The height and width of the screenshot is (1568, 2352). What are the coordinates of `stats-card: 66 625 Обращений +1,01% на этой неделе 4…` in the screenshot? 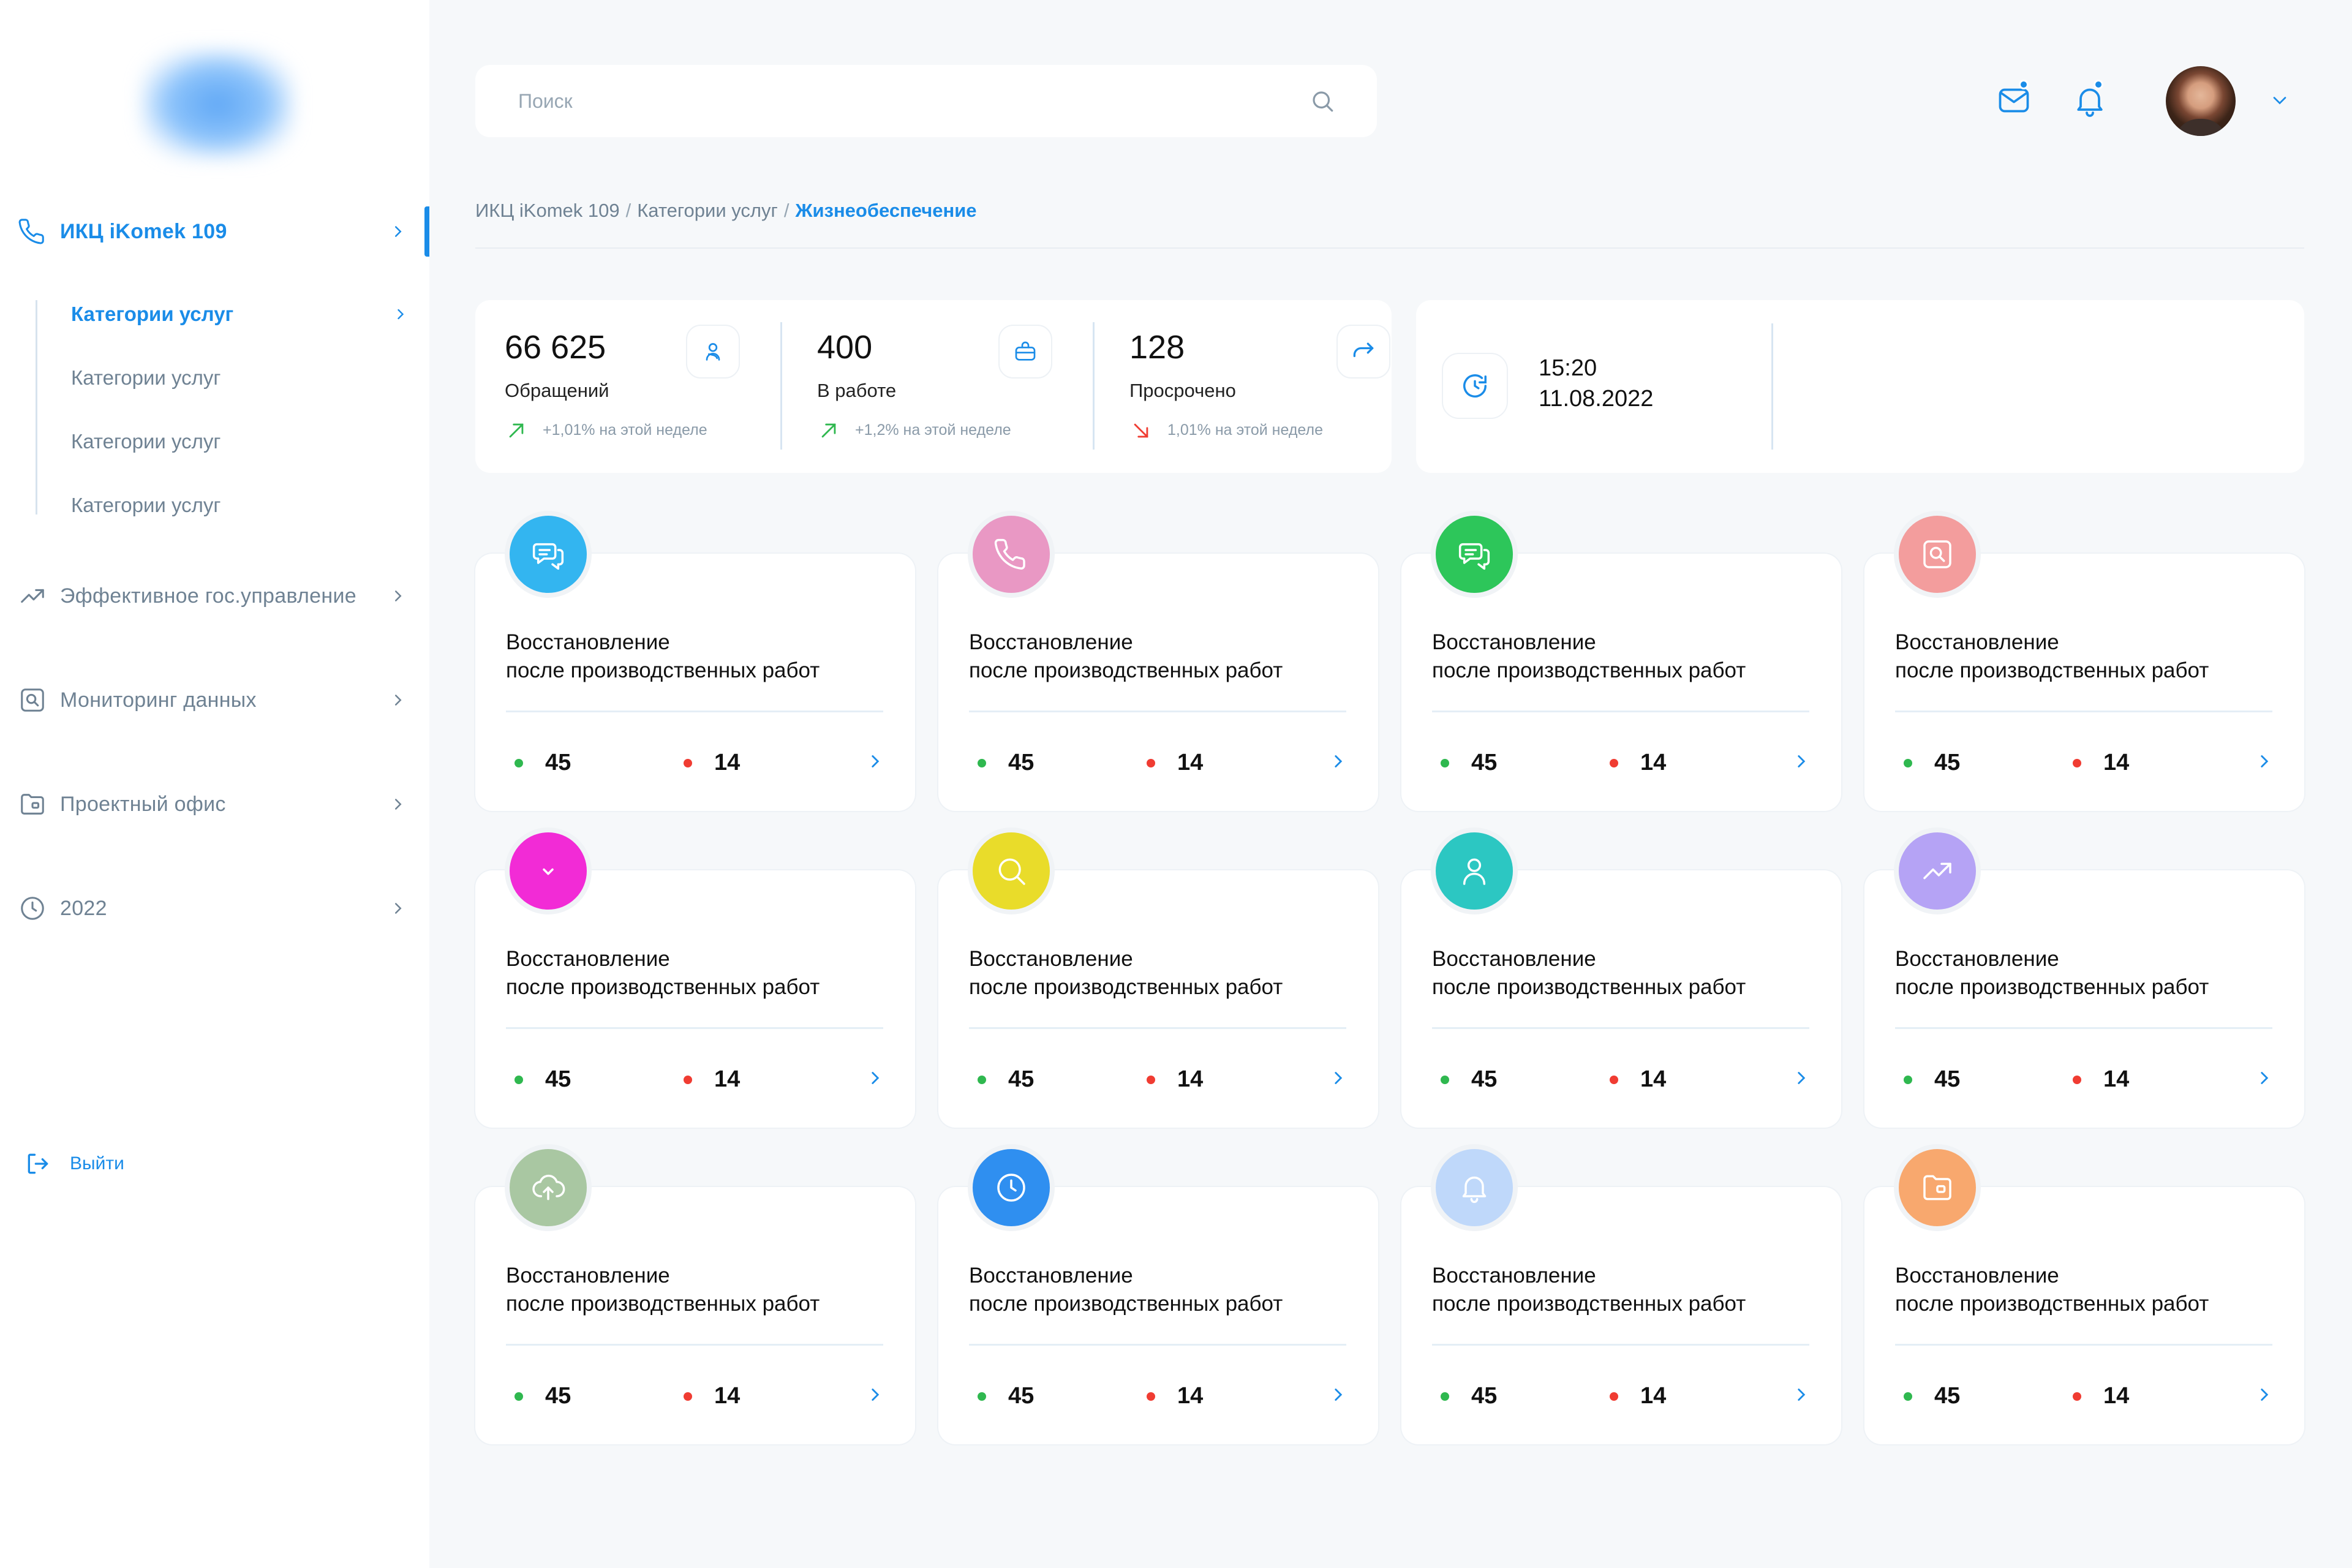 It's located at (933, 386).